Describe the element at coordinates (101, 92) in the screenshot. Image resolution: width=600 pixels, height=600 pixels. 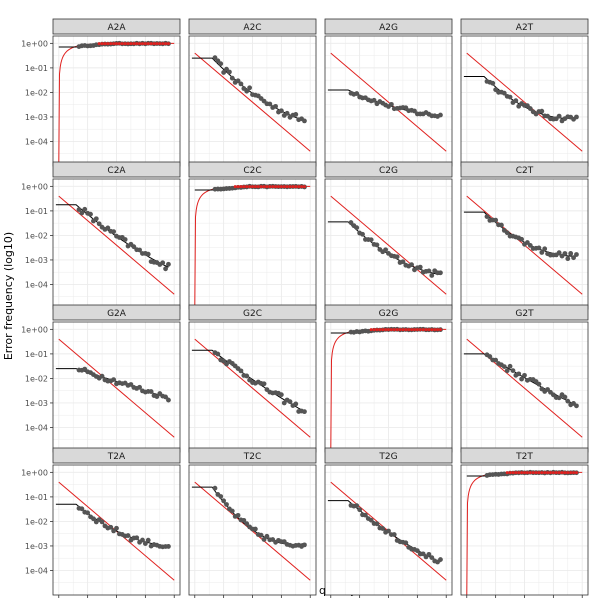
I see `facet-panel-a2a: A2A 1e+00 1e-01 1e-02 1e-03 1e-04` at that location.